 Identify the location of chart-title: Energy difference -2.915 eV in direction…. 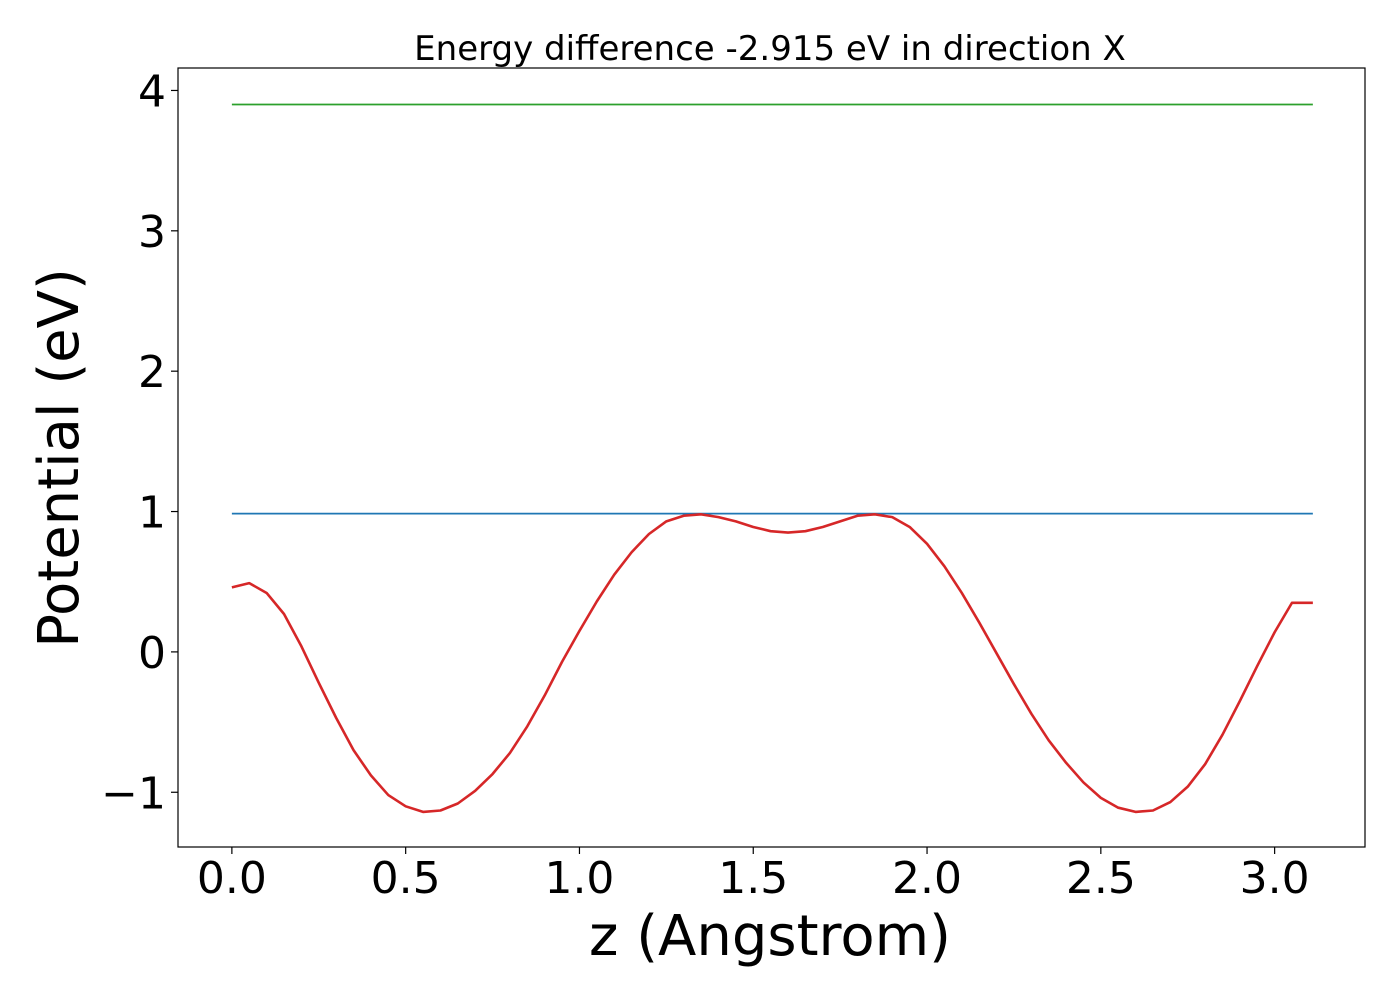
(770, 49).